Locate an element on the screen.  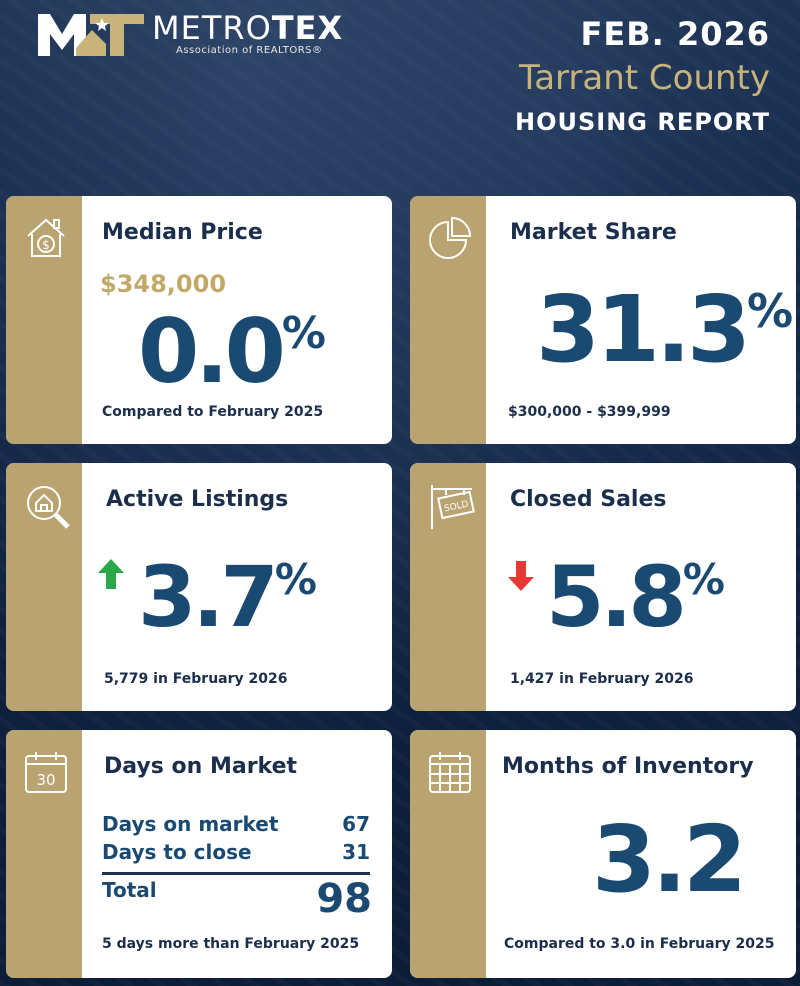
house-dollar-icon: $ is located at coordinates (46, 238).